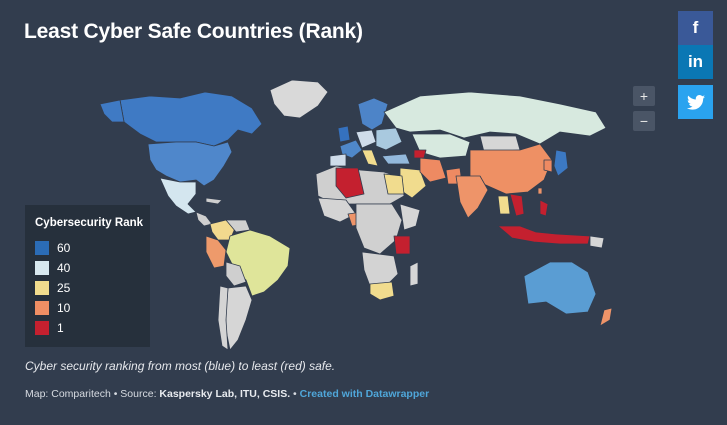  What do you see at coordinates (560, 288) in the screenshot?
I see `country-australia` at bounding box center [560, 288].